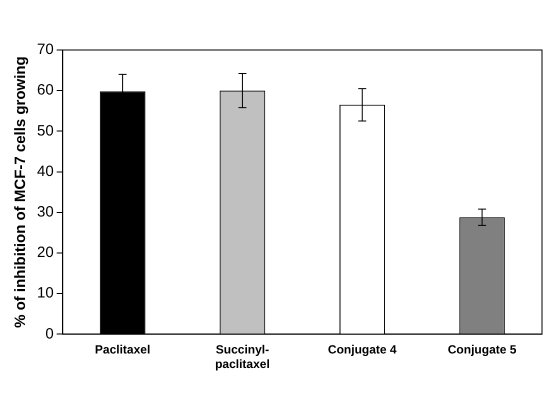 The width and height of the screenshot is (552, 405). What do you see at coordinates (45, 90) in the screenshot?
I see `y-tick-label: 60` at bounding box center [45, 90].